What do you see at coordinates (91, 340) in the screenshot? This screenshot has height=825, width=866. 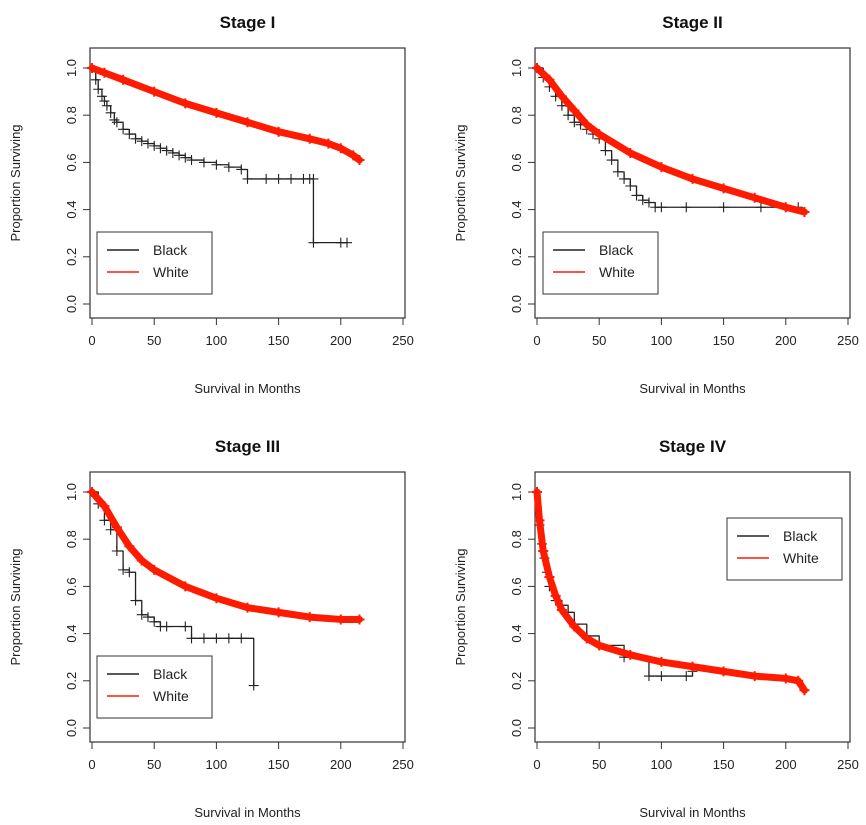 I see `x-tick-label: 0` at bounding box center [91, 340].